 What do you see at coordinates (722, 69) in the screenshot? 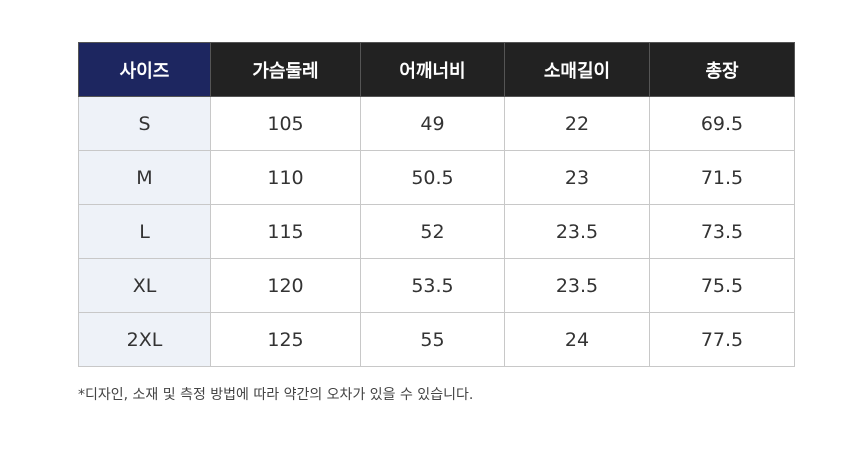
I see `column-header: 총장` at bounding box center [722, 69].